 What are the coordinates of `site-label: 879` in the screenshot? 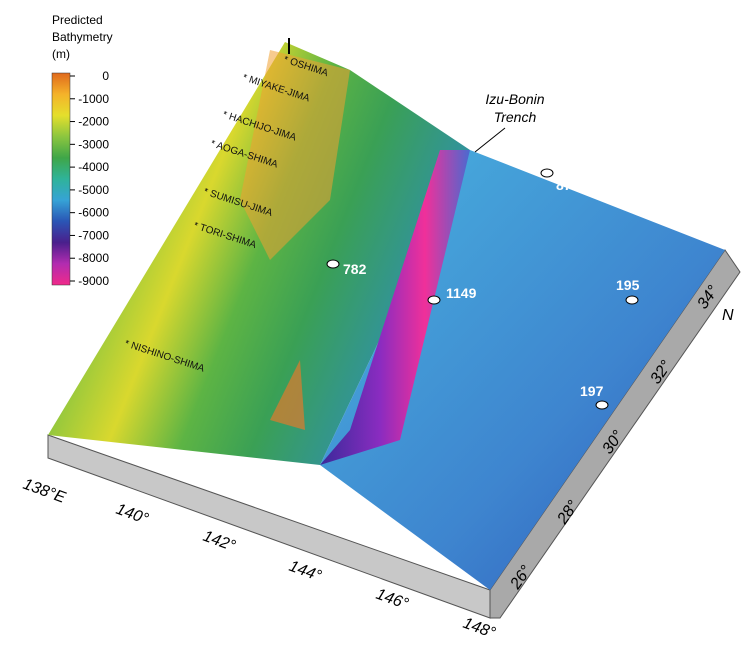 It's located at (568, 185).